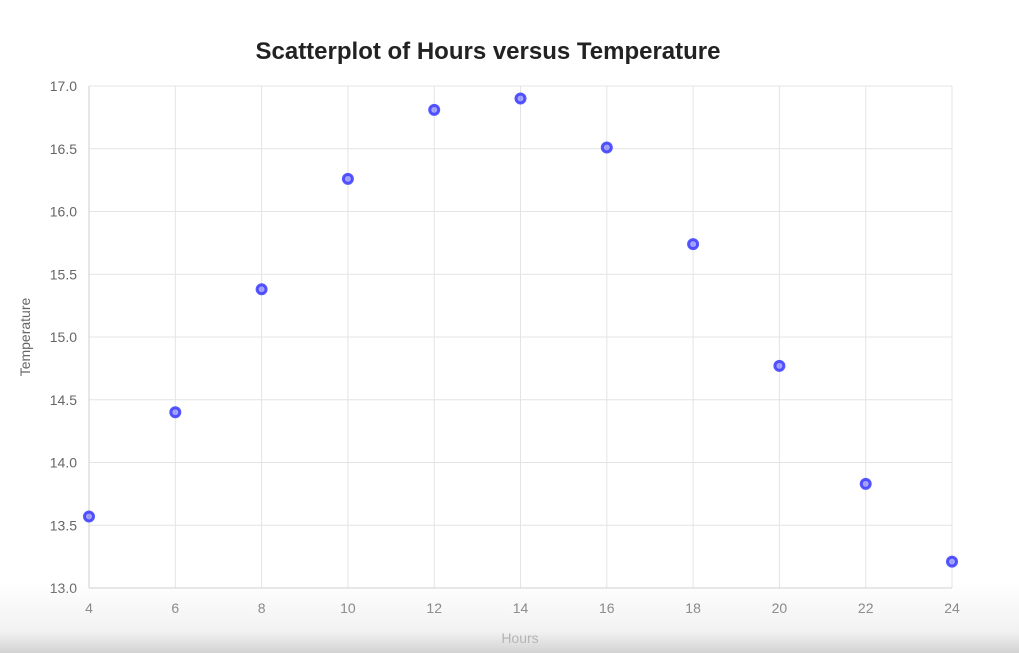  I want to click on x-axis-label: Hours, so click(519, 638).